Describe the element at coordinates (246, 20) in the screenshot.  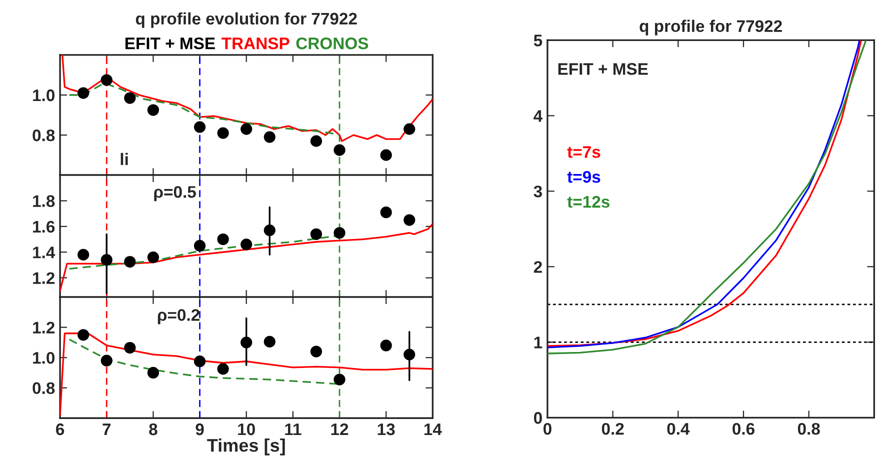
I see `chart-title: q profile evolution for 77922` at that location.